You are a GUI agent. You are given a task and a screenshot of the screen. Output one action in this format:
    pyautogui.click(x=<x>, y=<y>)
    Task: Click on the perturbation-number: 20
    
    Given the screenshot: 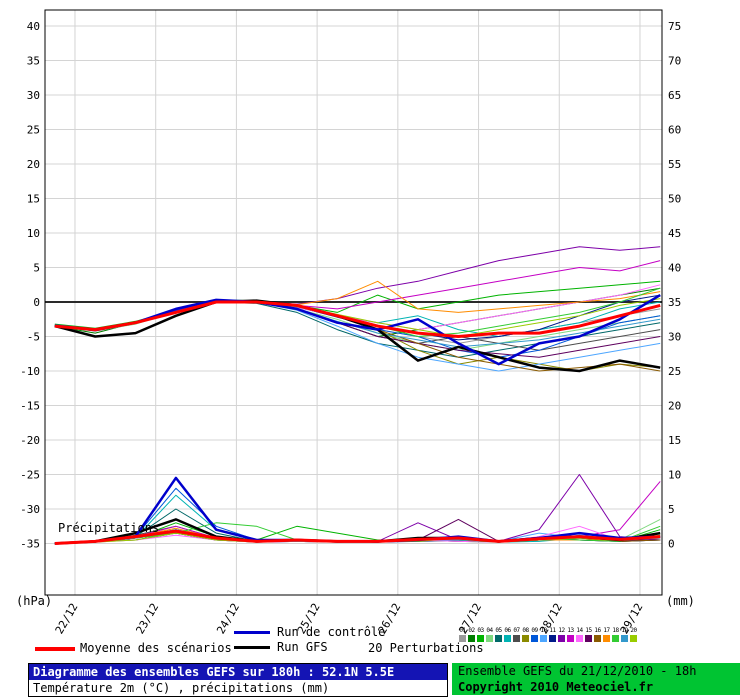 What is the action you would take?
    pyautogui.click(x=633, y=630)
    